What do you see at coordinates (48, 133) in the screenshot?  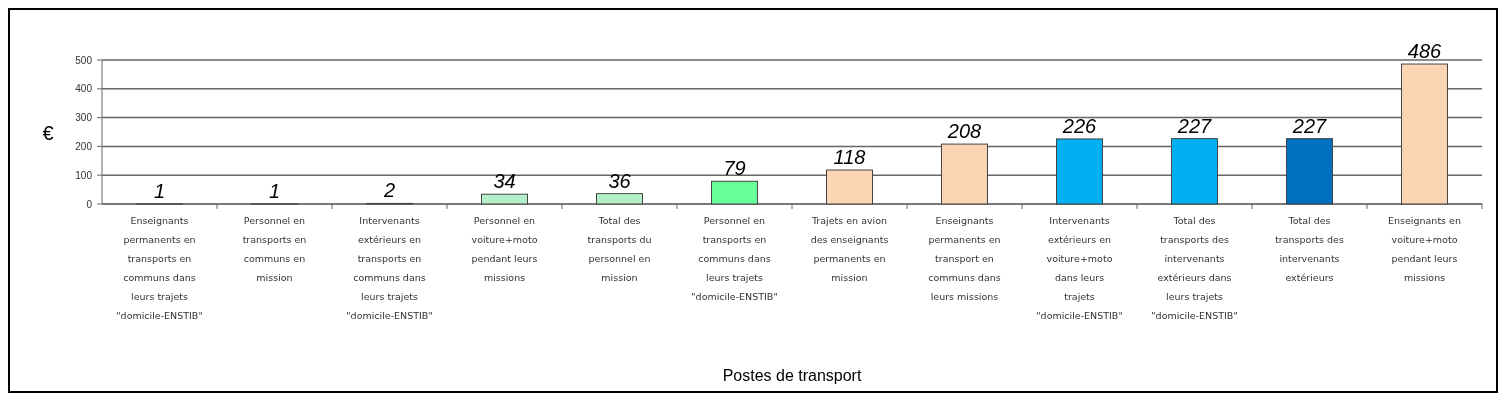 I see `y-axis-title: €` at bounding box center [48, 133].